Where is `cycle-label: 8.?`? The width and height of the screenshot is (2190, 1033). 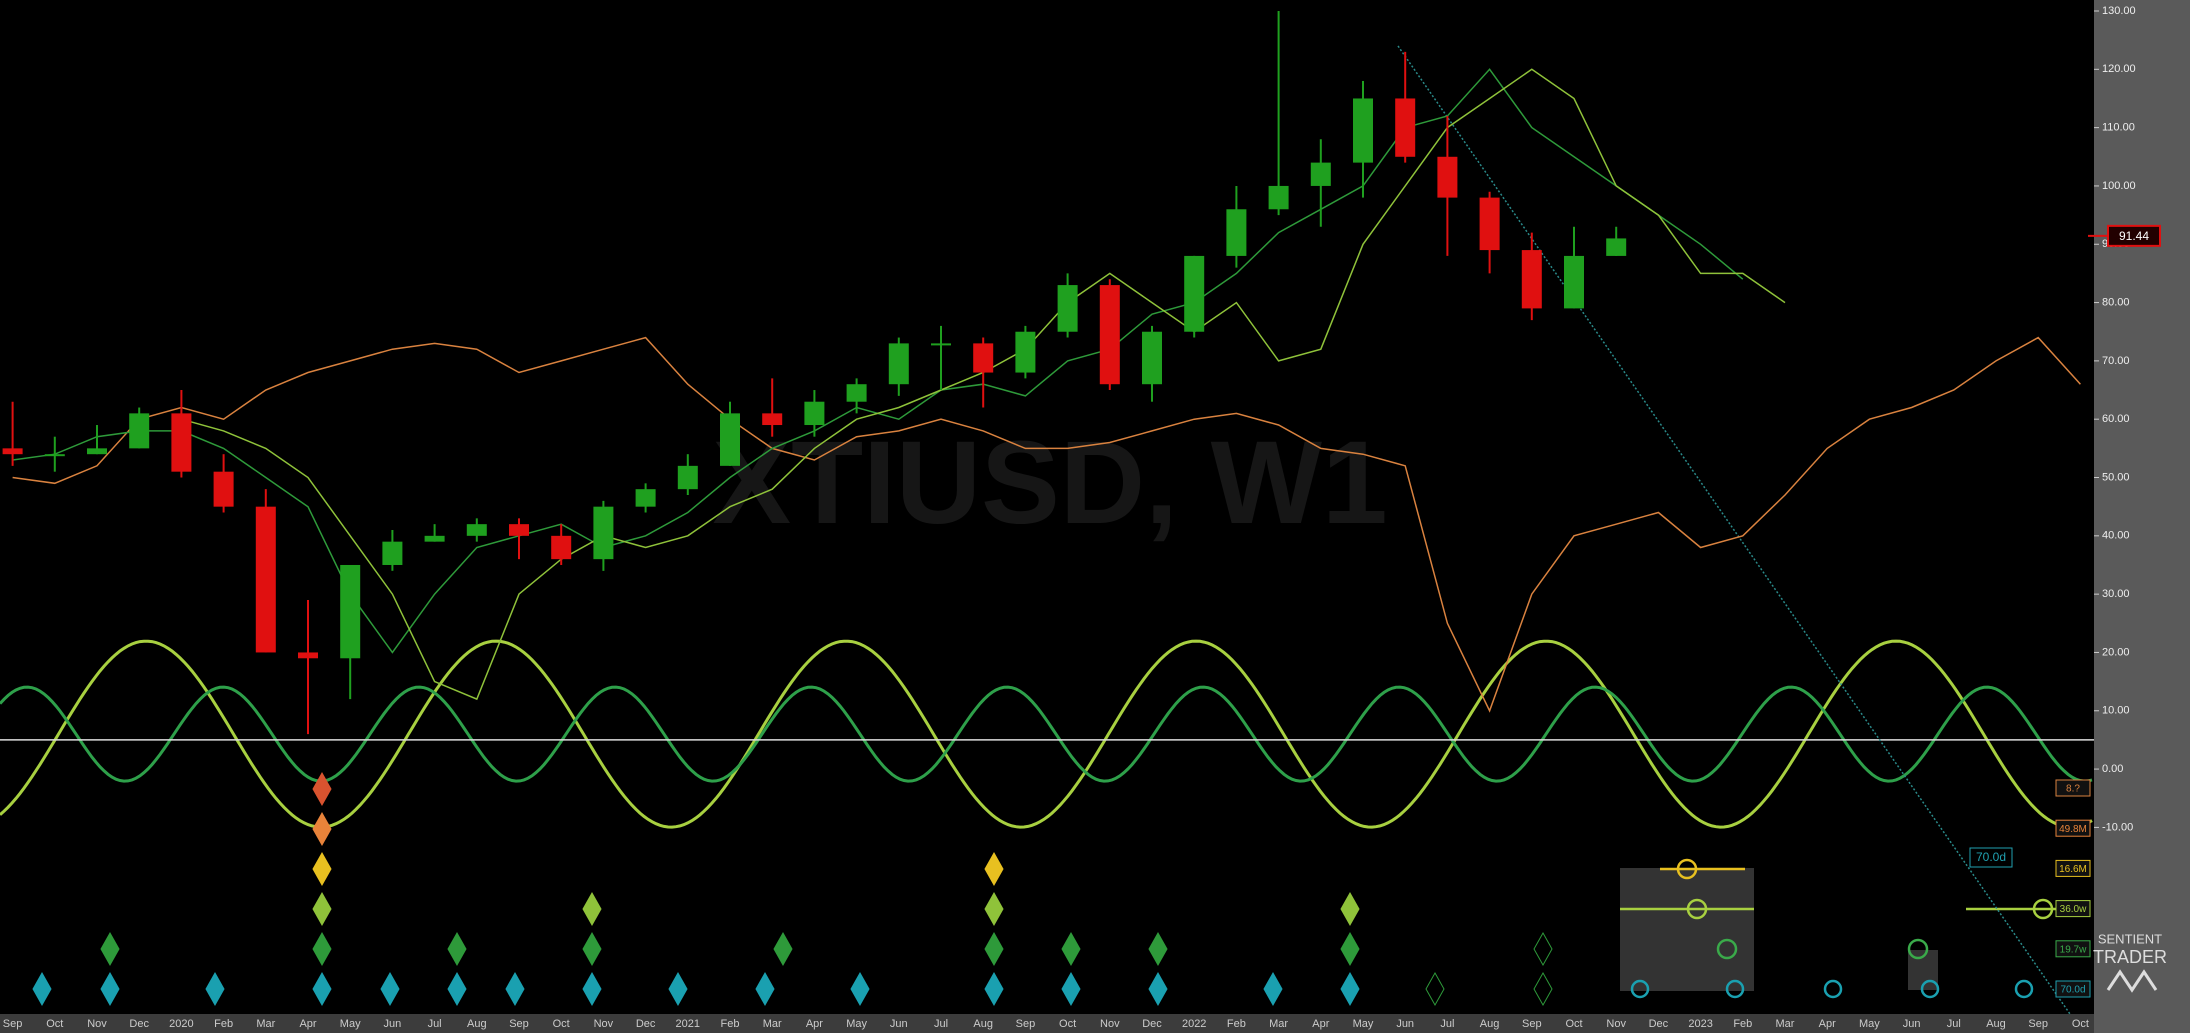 cycle-label: 8.? is located at coordinates (2073, 789).